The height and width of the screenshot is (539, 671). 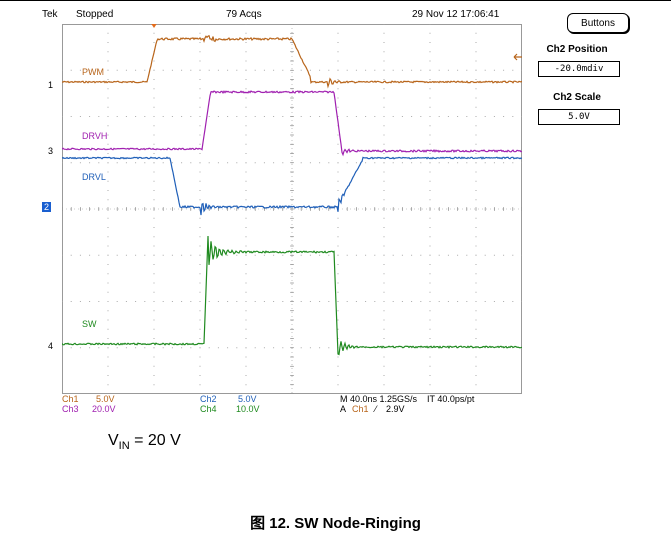 I want to click on trigger-channel: Ch1, so click(x=360, y=409).